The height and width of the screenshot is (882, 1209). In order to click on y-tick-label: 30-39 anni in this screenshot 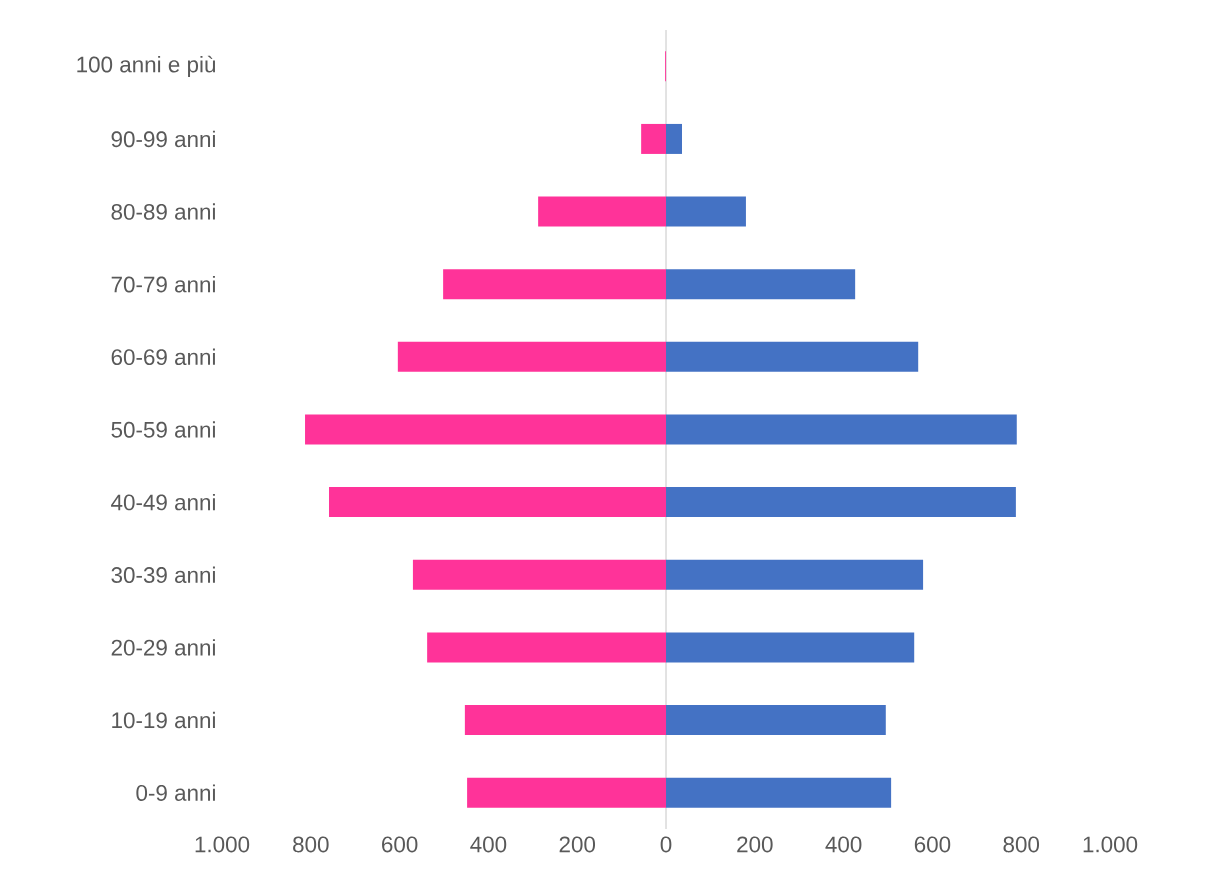, I will do `click(163, 574)`.